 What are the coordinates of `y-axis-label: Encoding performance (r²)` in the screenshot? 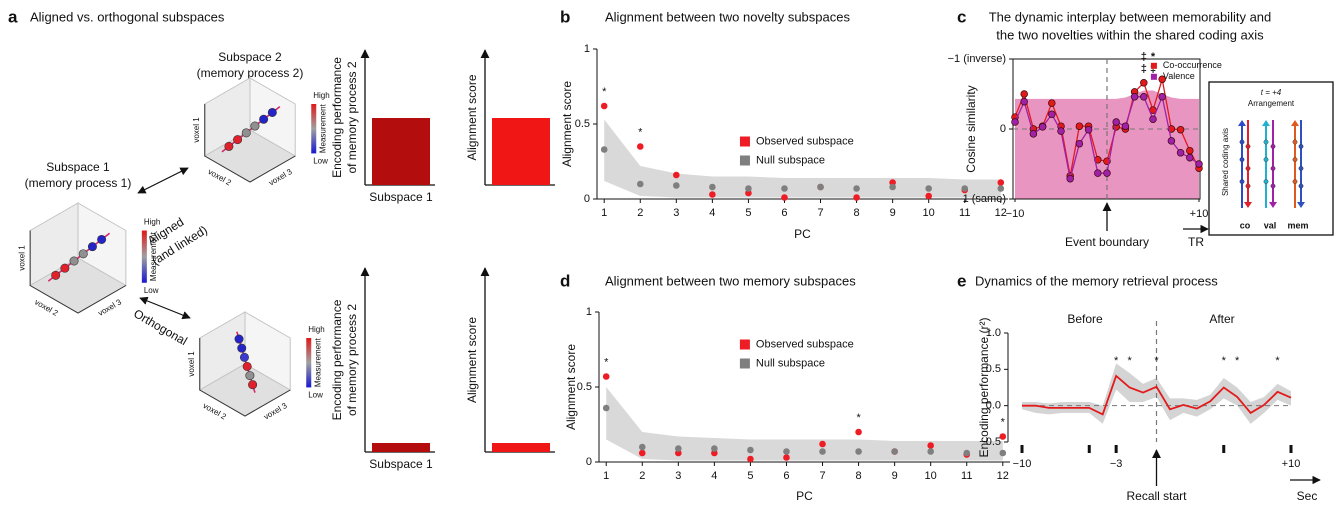 It's located at (984, 387).